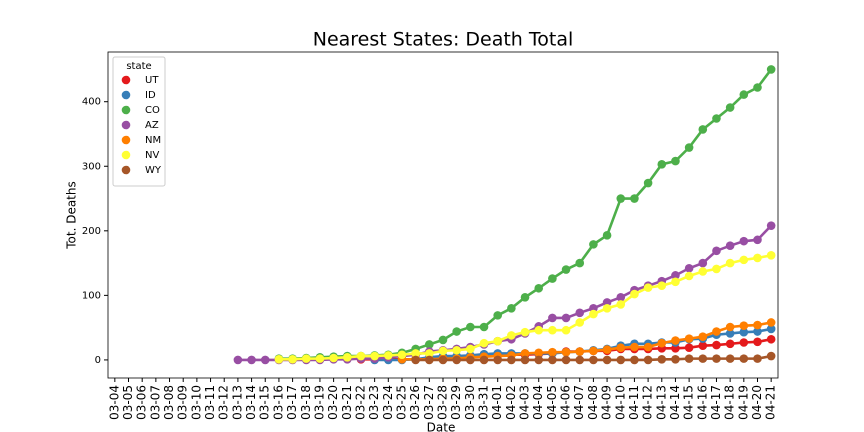 This screenshot has height=432, width=864. What do you see at coordinates (484, 402) in the screenshot?
I see `x-tick-label: 03-31` at bounding box center [484, 402].